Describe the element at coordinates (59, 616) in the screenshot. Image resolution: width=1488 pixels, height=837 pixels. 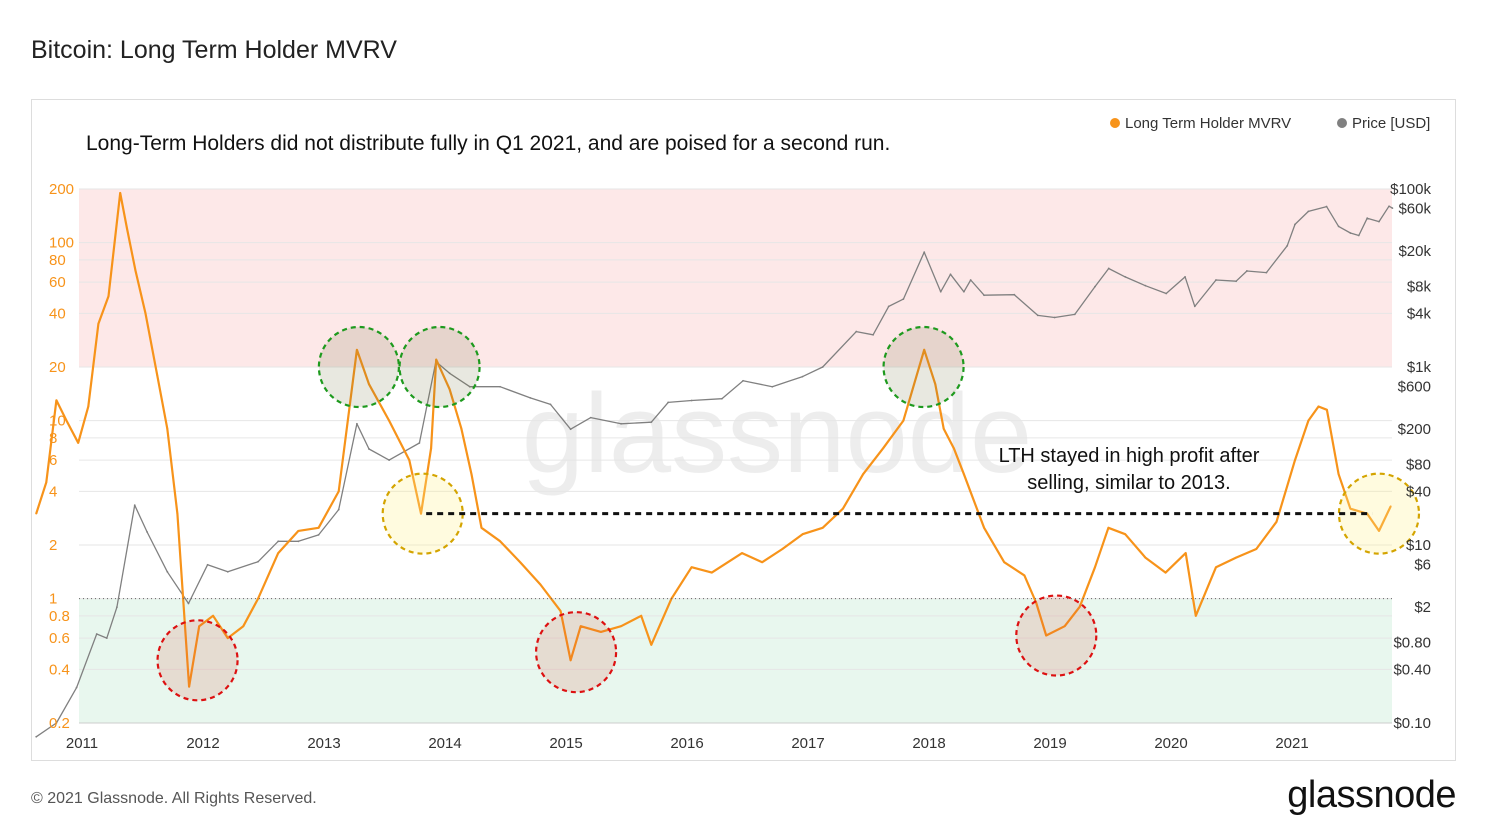
I see `y-left-tick-label: 0.8` at that location.